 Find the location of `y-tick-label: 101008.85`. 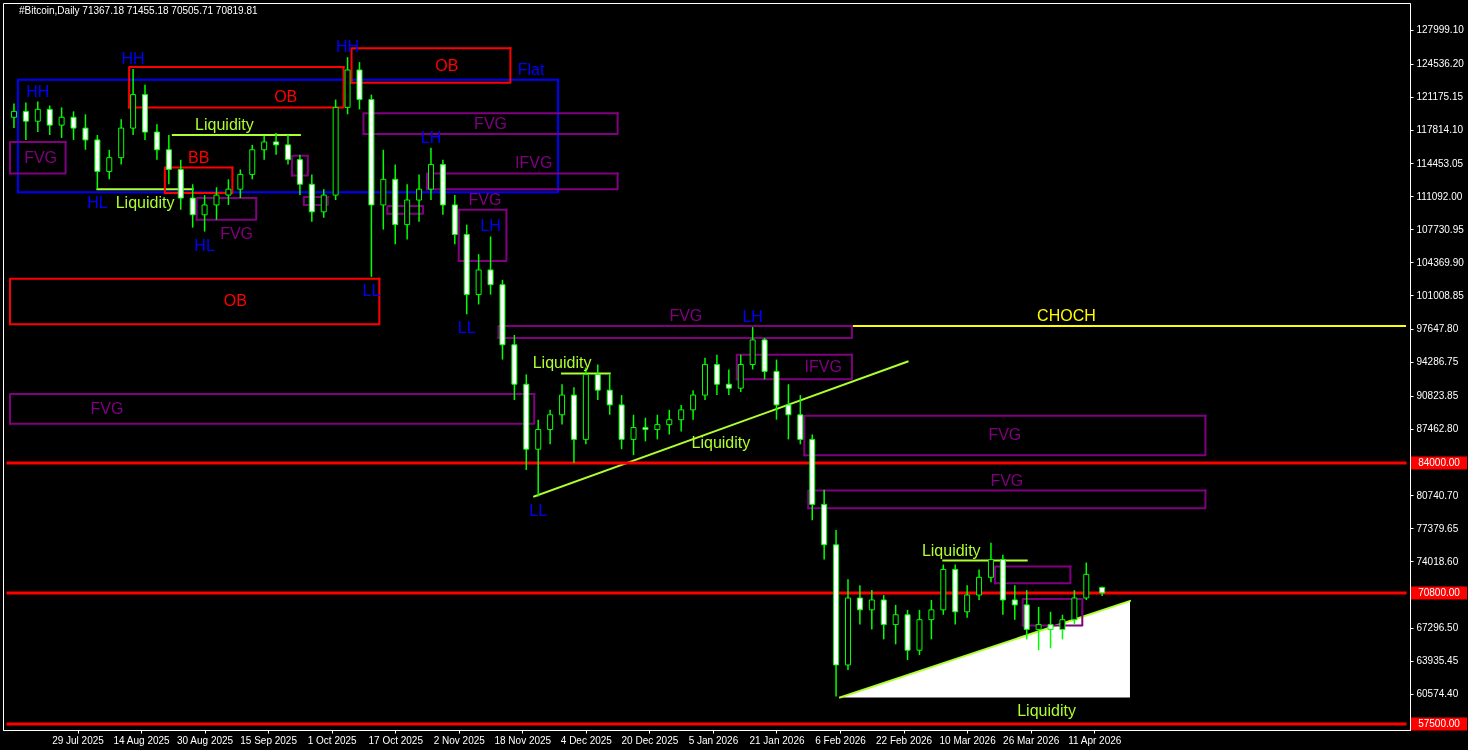

y-tick-label: 101008.85 is located at coordinates (1440, 295).